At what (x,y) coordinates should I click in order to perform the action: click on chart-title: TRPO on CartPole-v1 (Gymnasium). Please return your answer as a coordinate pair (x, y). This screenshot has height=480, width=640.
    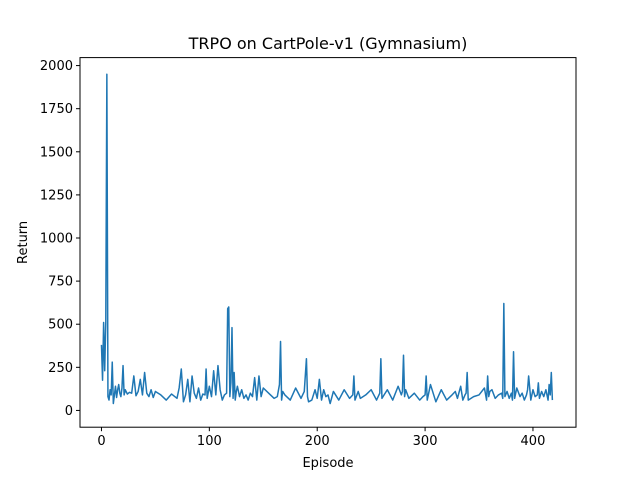
    Looking at the image, I should click on (328, 43).